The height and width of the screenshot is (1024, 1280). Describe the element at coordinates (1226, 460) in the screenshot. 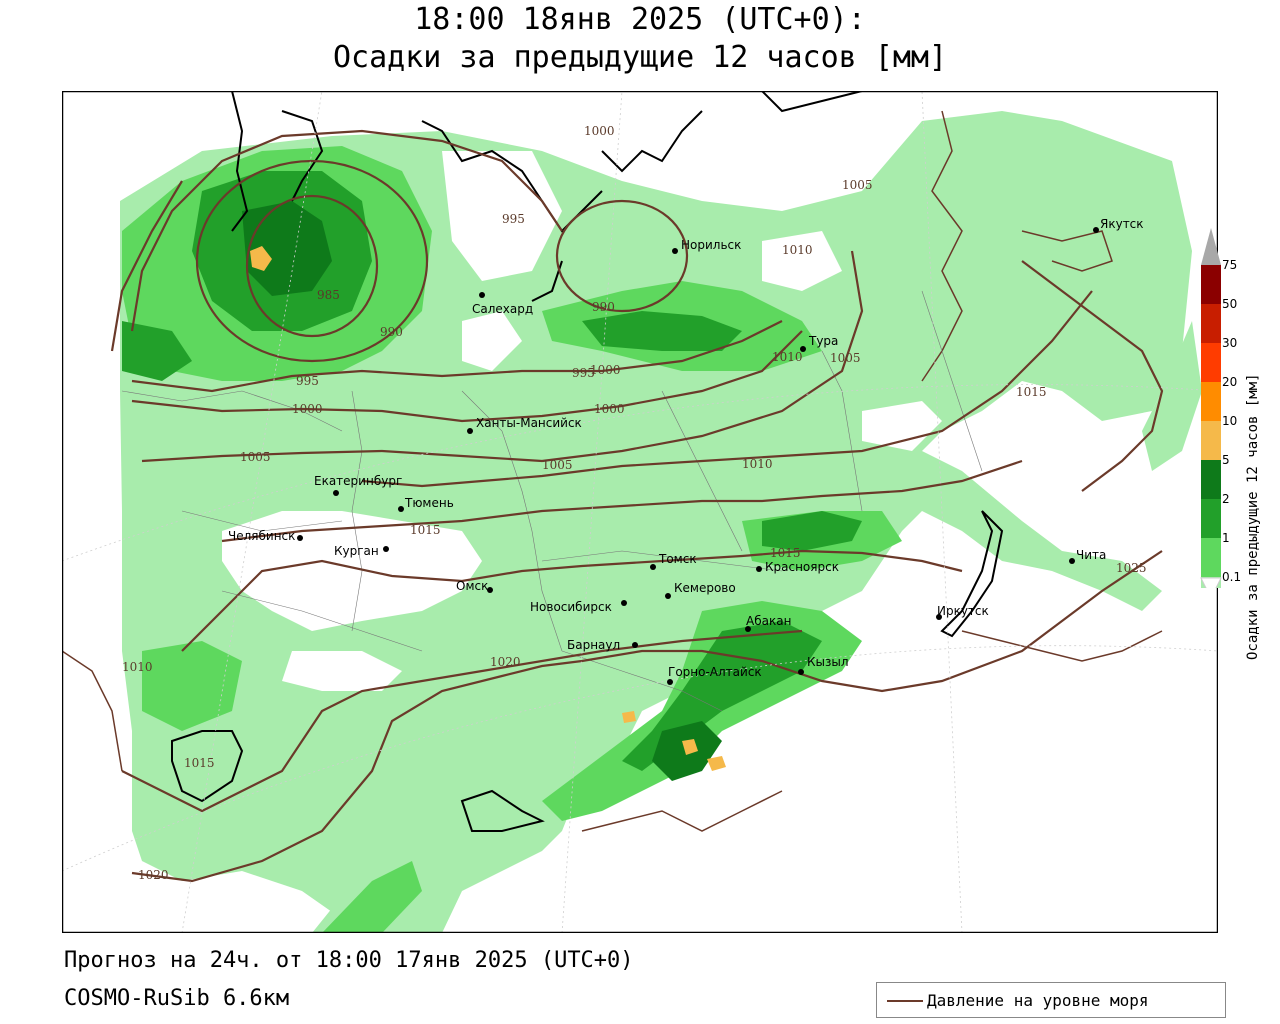

I see `scale-label: 5` at that location.